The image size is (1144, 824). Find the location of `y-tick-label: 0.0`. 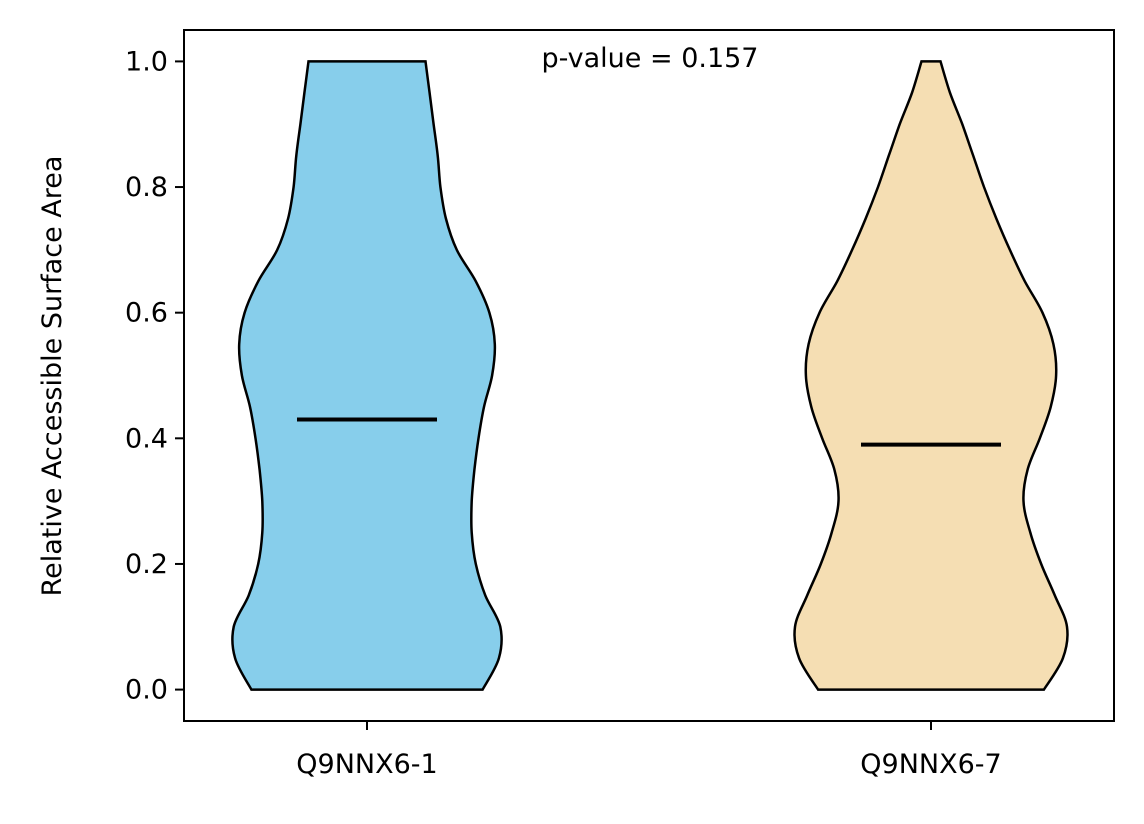

y-tick-label: 0.0 is located at coordinates (146, 690).